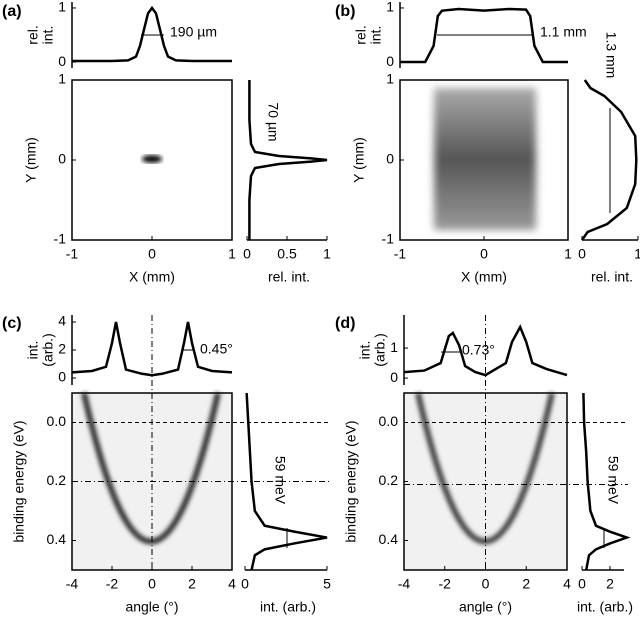 The image size is (640, 629). Describe the element at coordinates (345, 11) in the screenshot. I see `panel-label: (b)` at that location.